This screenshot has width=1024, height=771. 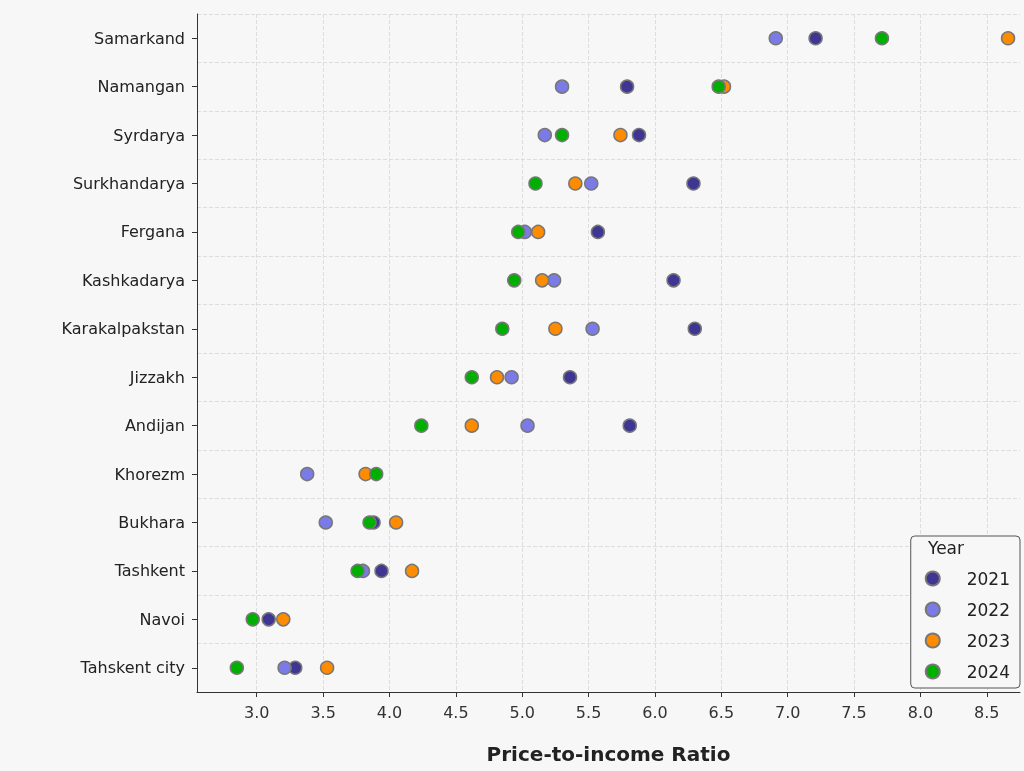 What do you see at coordinates (133, 280) in the screenshot?
I see `y-tick-label: Kashkadarya` at bounding box center [133, 280].